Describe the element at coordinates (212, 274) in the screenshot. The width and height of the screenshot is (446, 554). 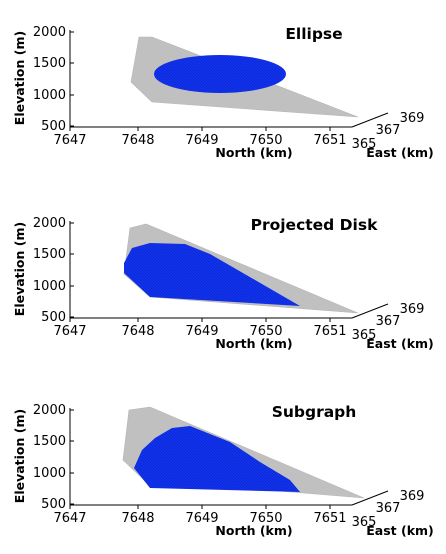
I see `projected-disk-mark` at that location.